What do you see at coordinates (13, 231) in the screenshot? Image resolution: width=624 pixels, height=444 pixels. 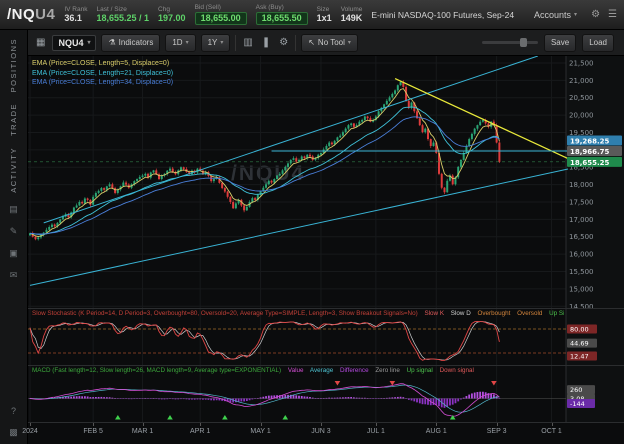 I see `notes-icon: ✎` at bounding box center [13, 231].